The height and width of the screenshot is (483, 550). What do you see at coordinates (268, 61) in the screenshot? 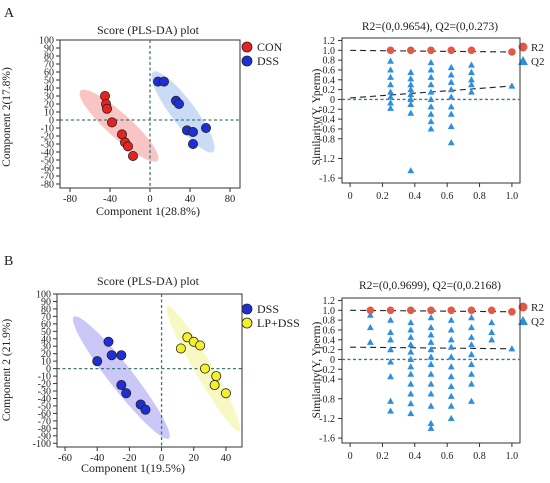
I see `legend-label-dss: DSS` at bounding box center [268, 61].